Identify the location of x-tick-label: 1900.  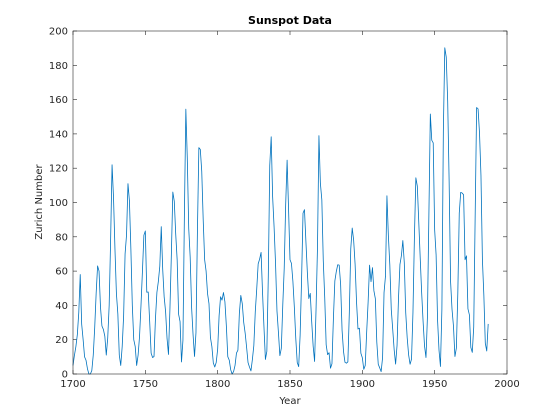
(362, 384).